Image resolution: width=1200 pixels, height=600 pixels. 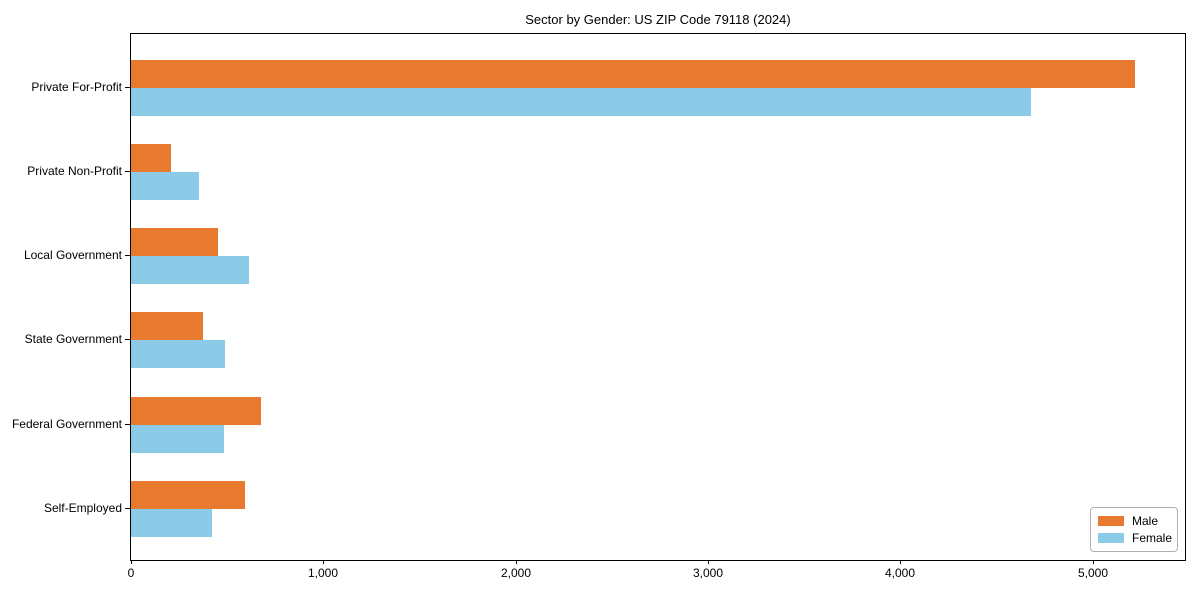 I want to click on legend-swatch-male, so click(x=1111, y=520).